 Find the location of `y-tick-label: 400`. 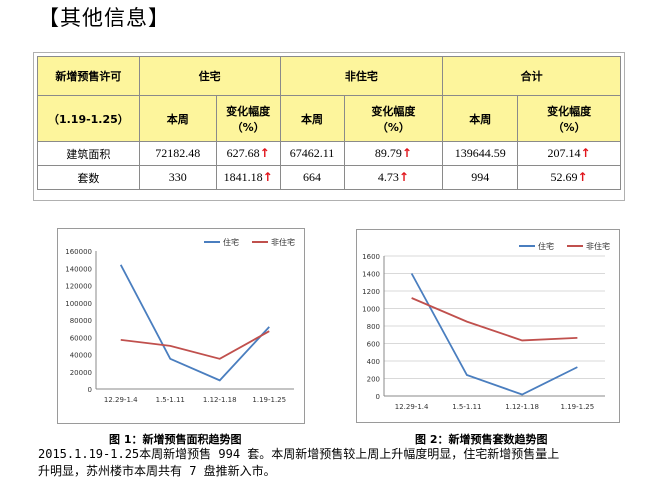

y-tick-label: 400 is located at coordinates (373, 362).